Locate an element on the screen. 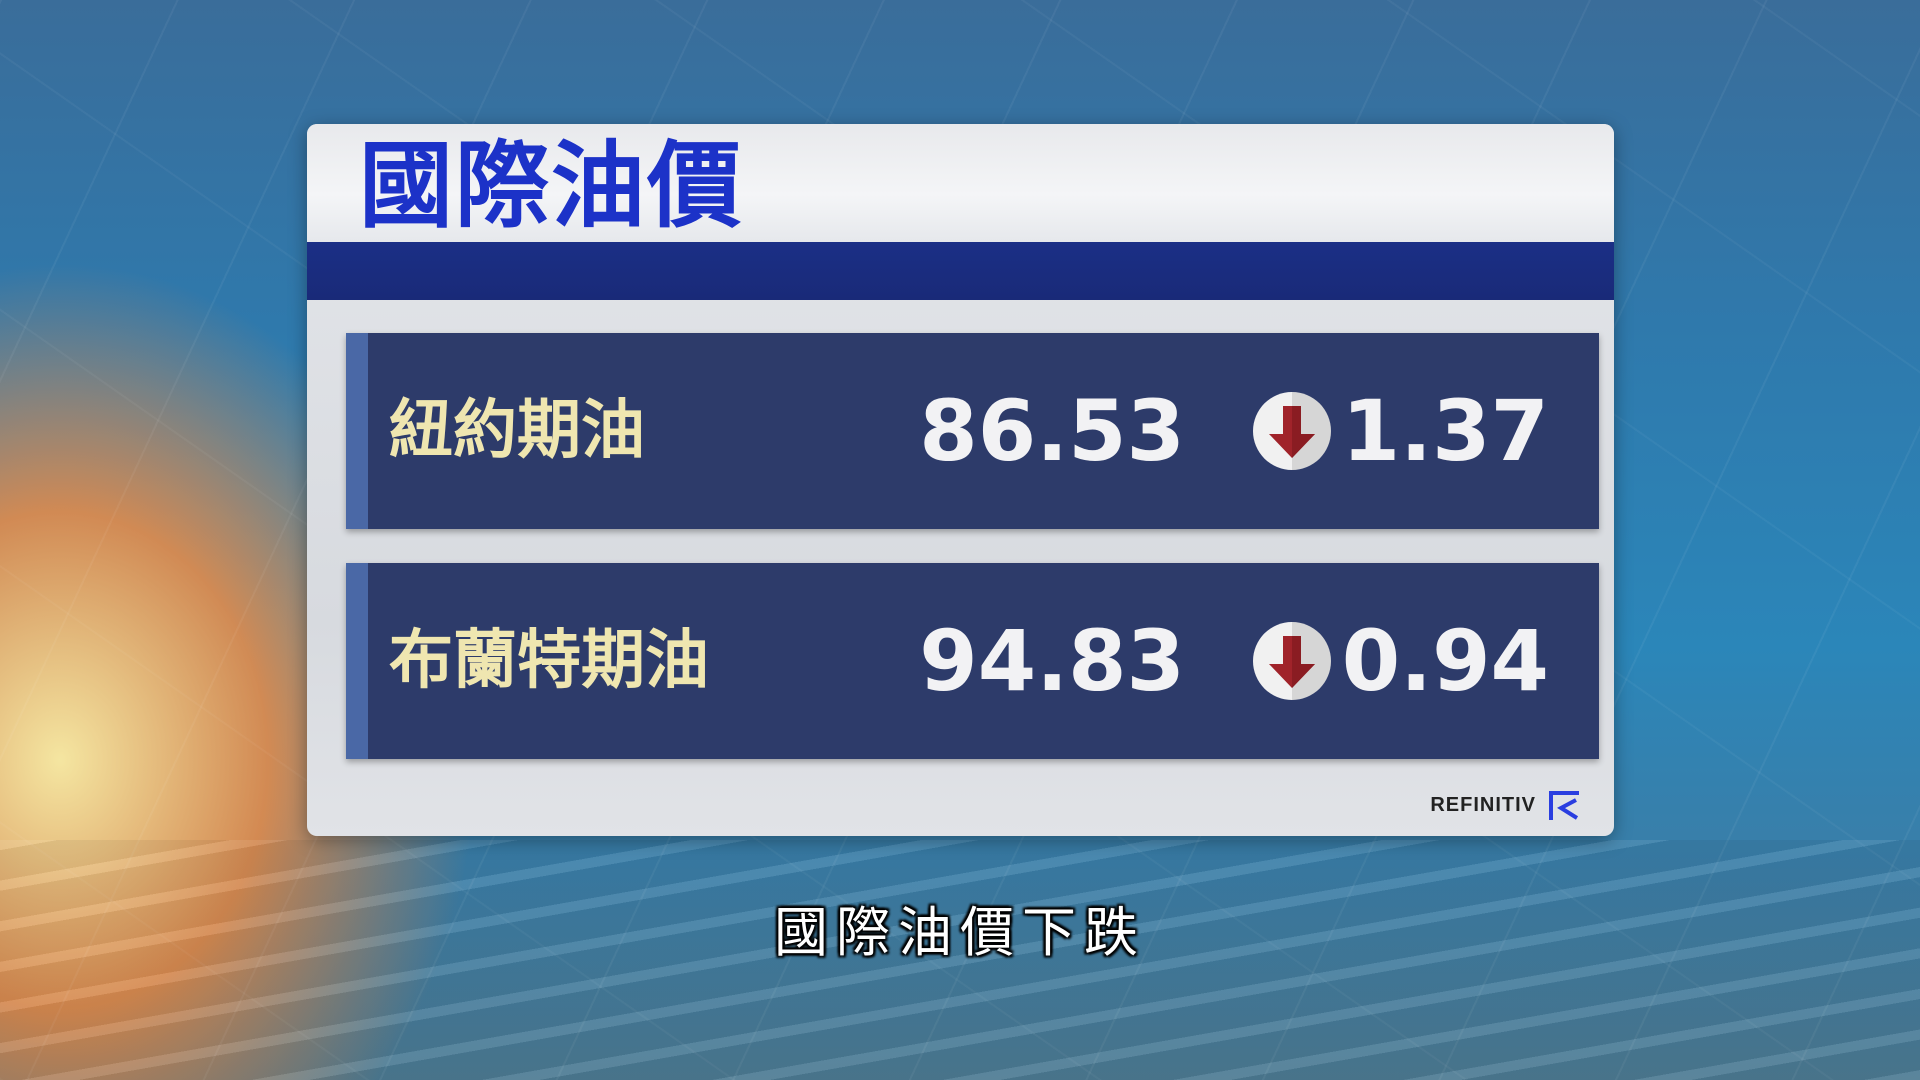 Image resolution: width=1920 pixels, height=1080 pixels. row-label: 紐約期油 is located at coordinates (517, 431).